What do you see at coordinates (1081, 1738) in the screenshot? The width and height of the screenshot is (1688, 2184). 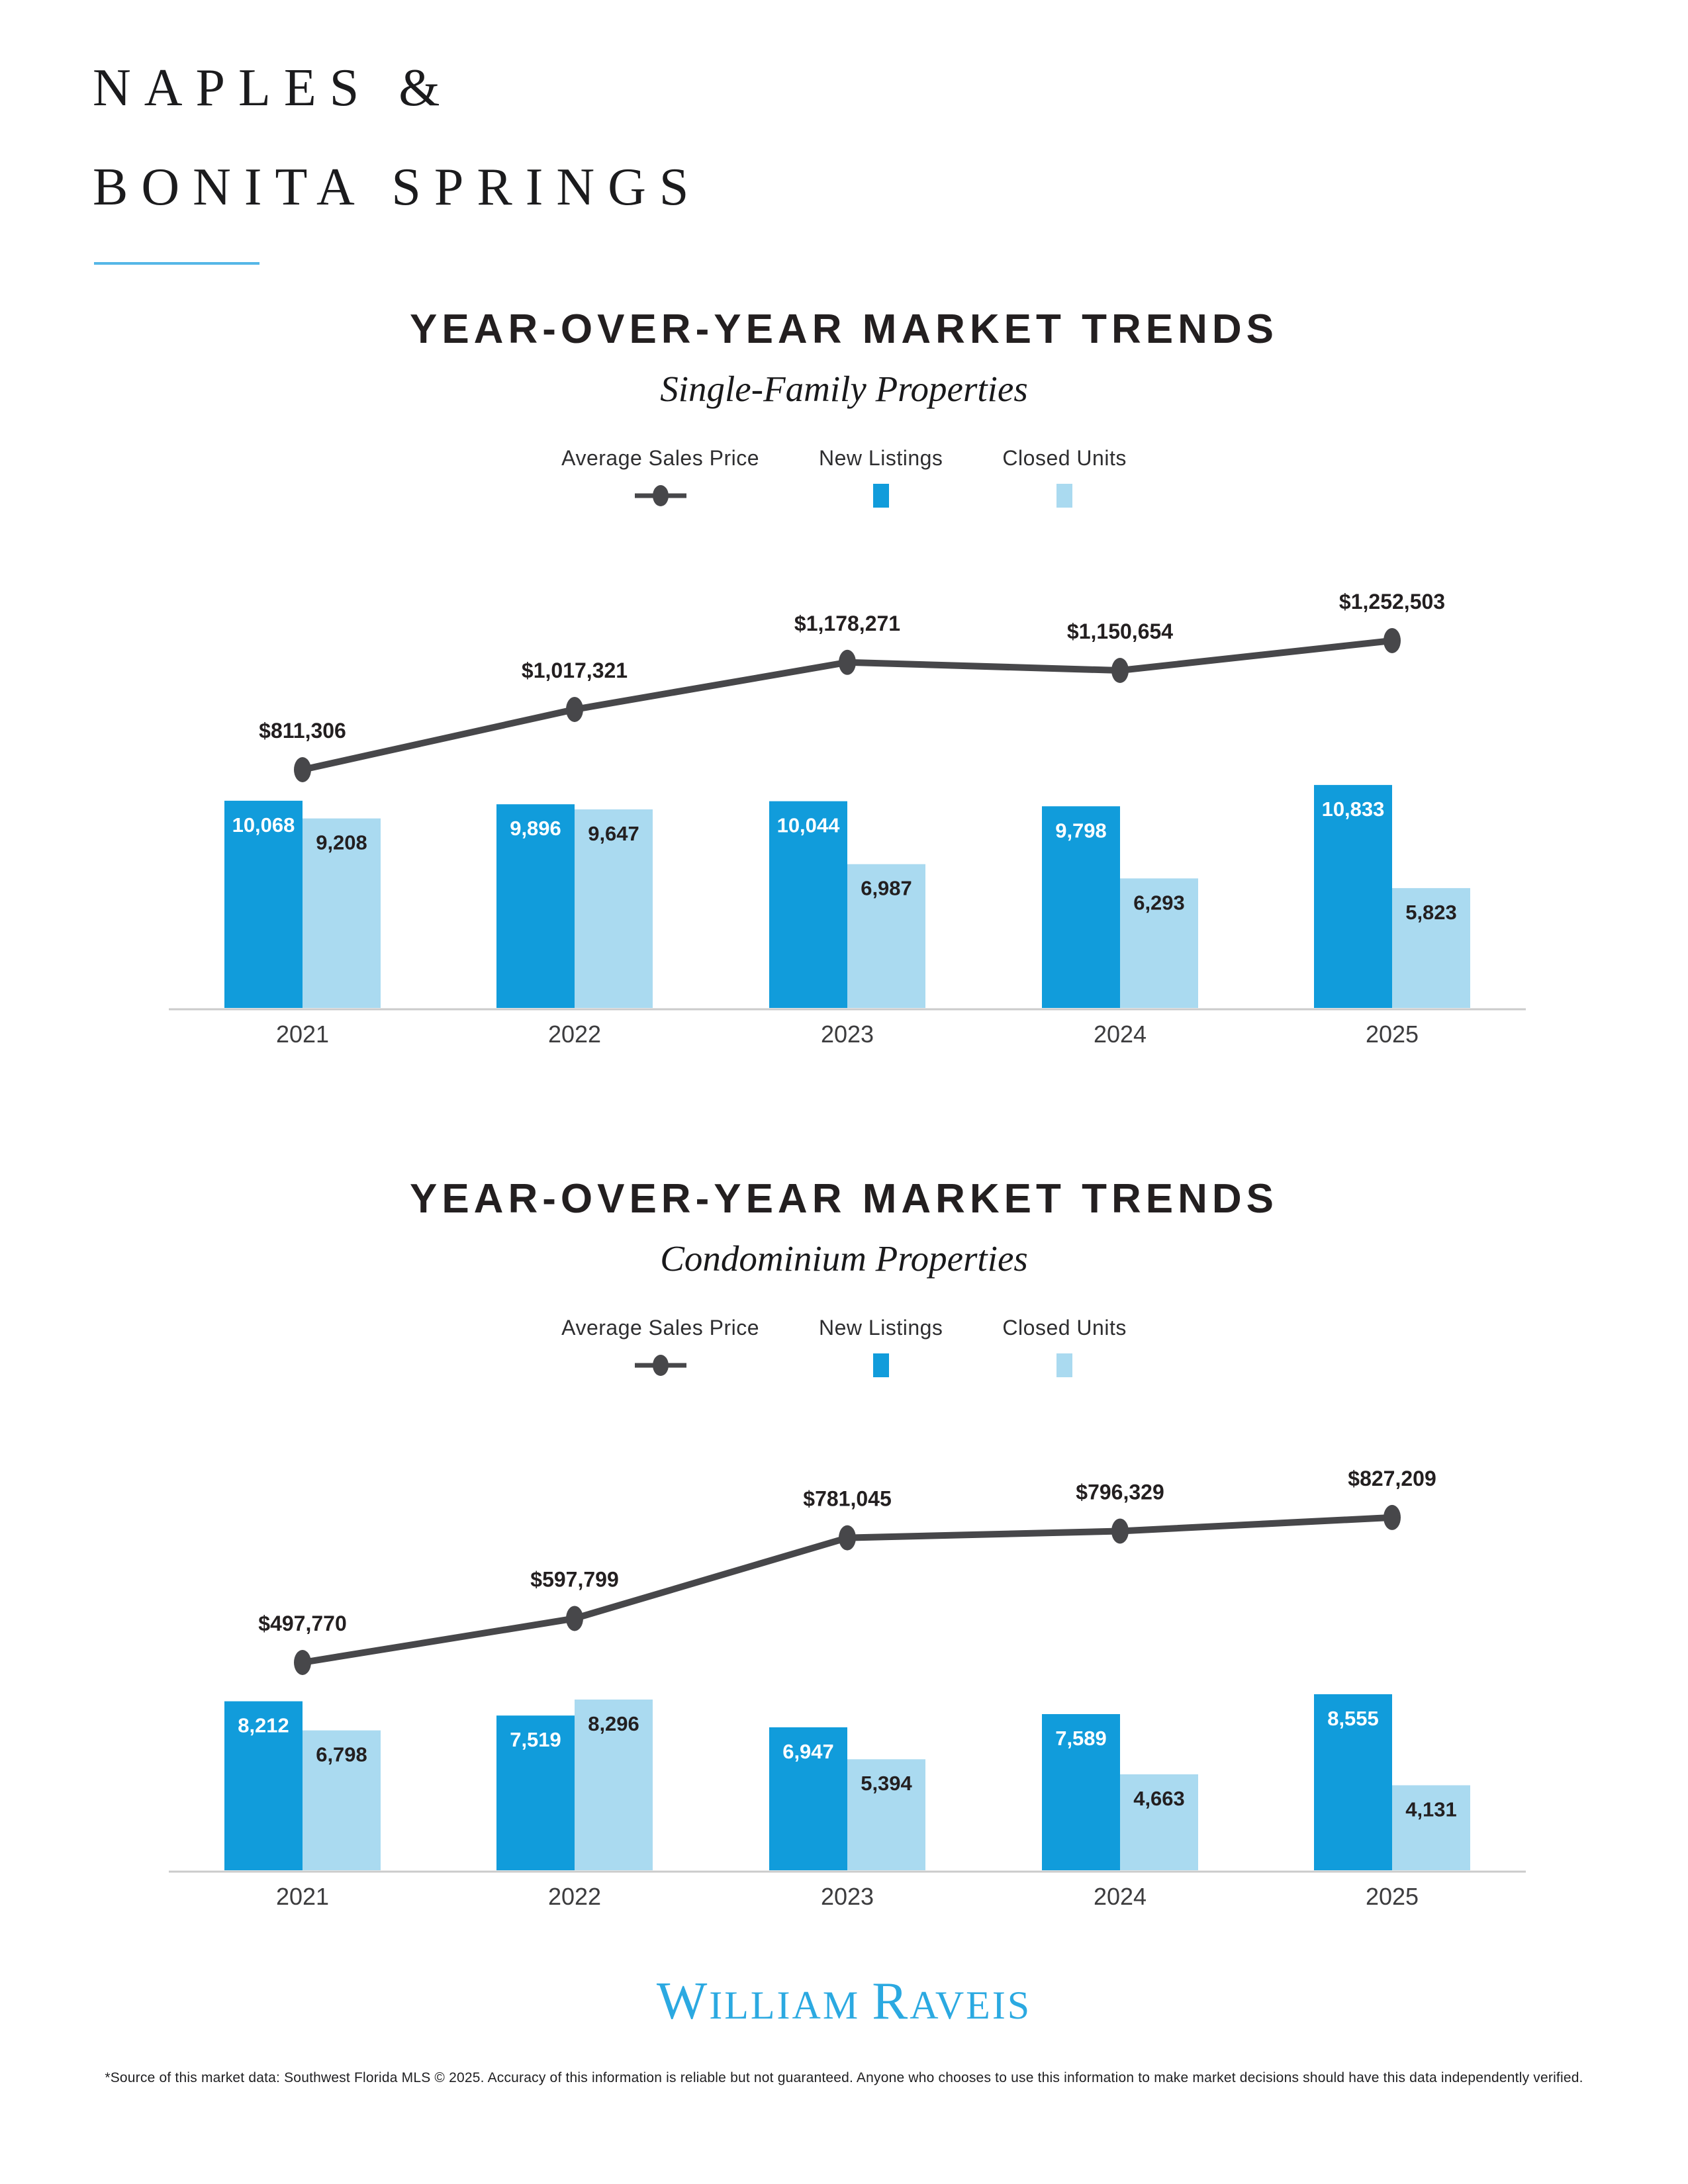 I see `svg-text: 7,589` at bounding box center [1081, 1738].